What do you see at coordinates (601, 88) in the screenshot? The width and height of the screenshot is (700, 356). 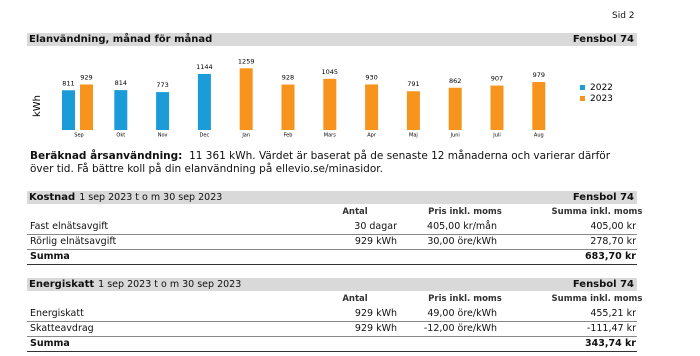 I see `legend-label: 2022` at bounding box center [601, 88].